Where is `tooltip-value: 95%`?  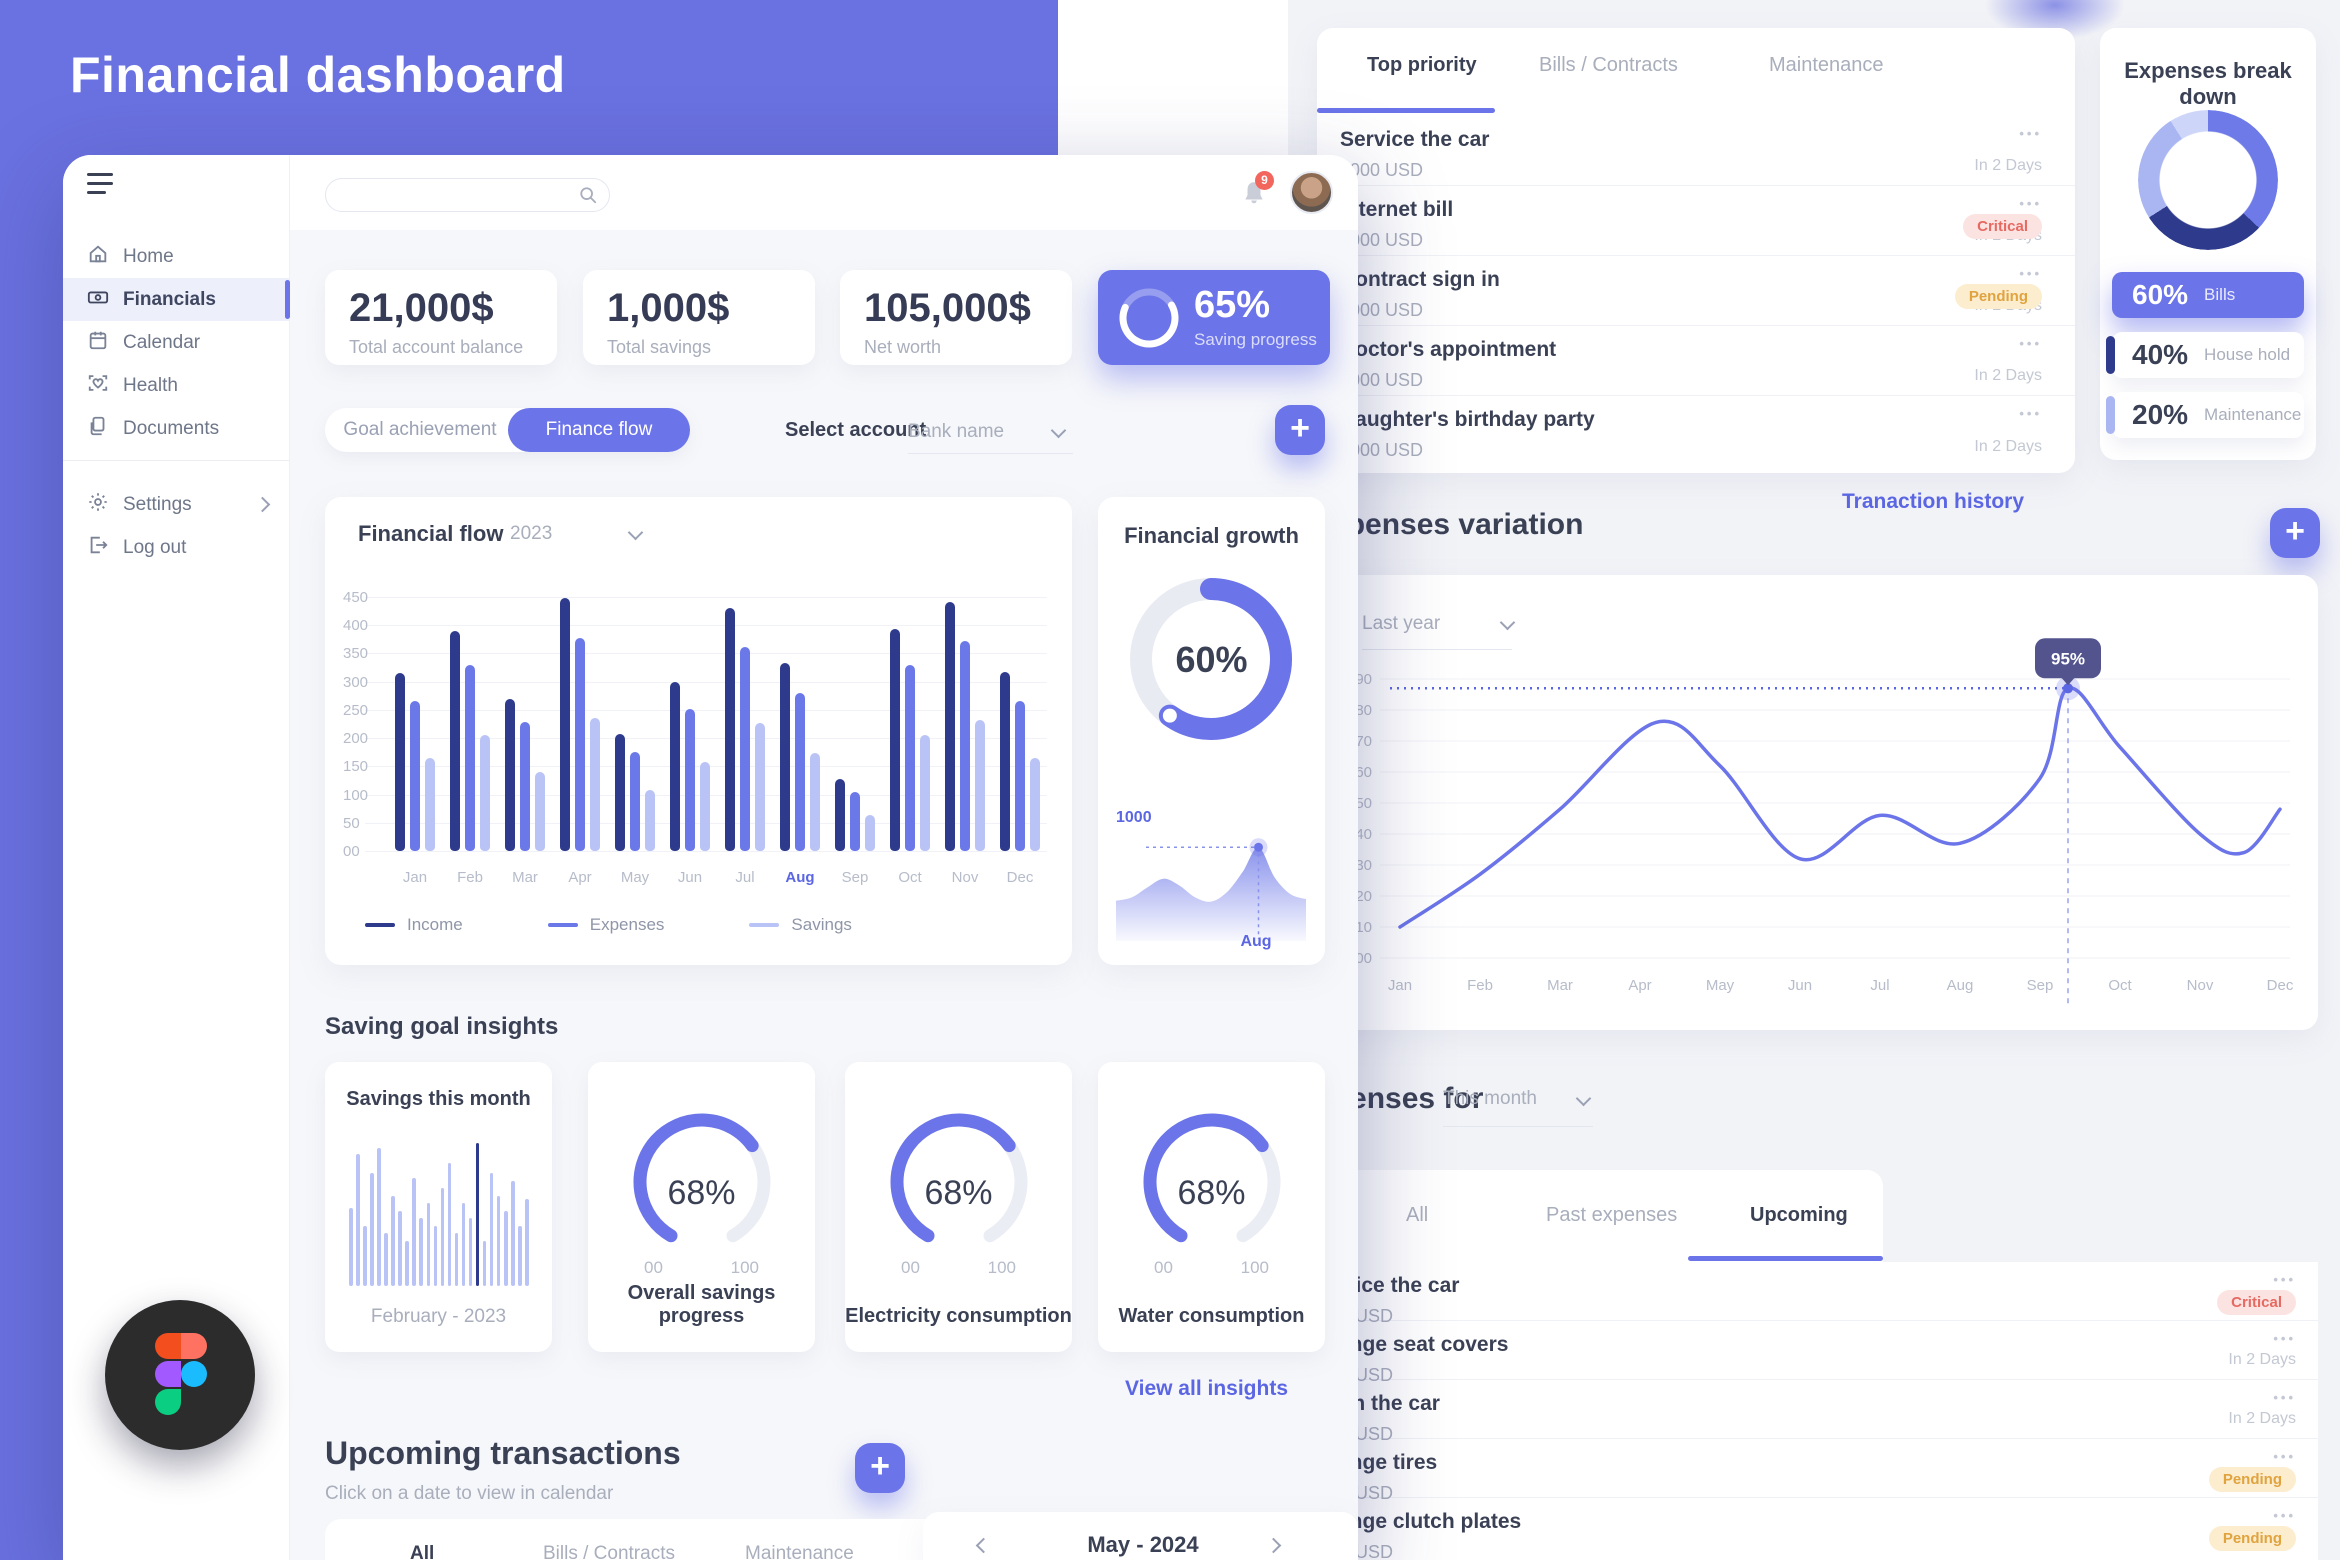
tooltip-value: 95% is located at coordinates (2068, 658).